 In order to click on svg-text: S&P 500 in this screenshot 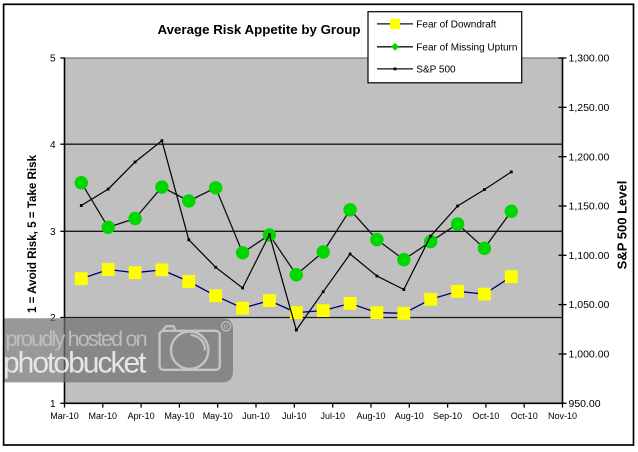, I will do `click(436, 70)`.